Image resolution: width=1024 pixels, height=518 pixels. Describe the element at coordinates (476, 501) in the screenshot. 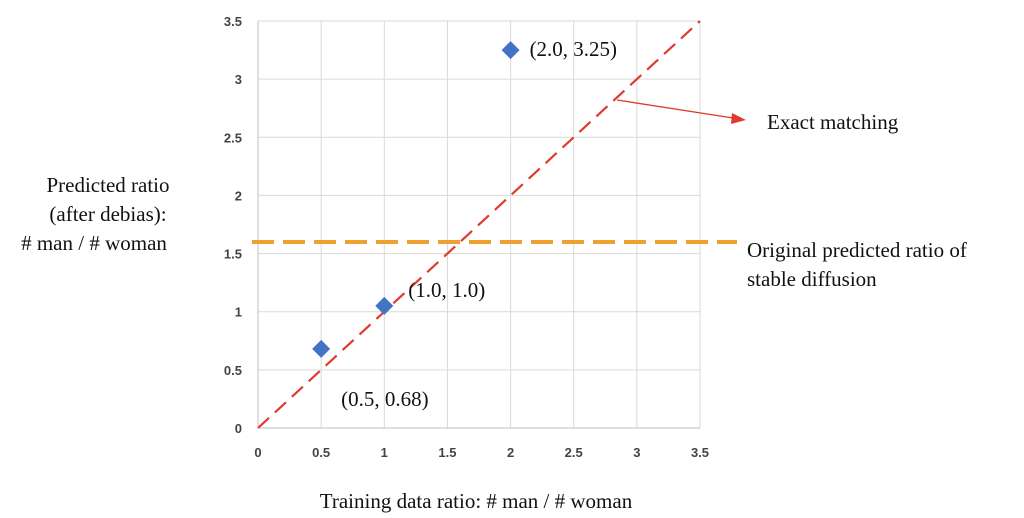

I see `x-axis-label: Training data ratio: # man / # woman` at that location.